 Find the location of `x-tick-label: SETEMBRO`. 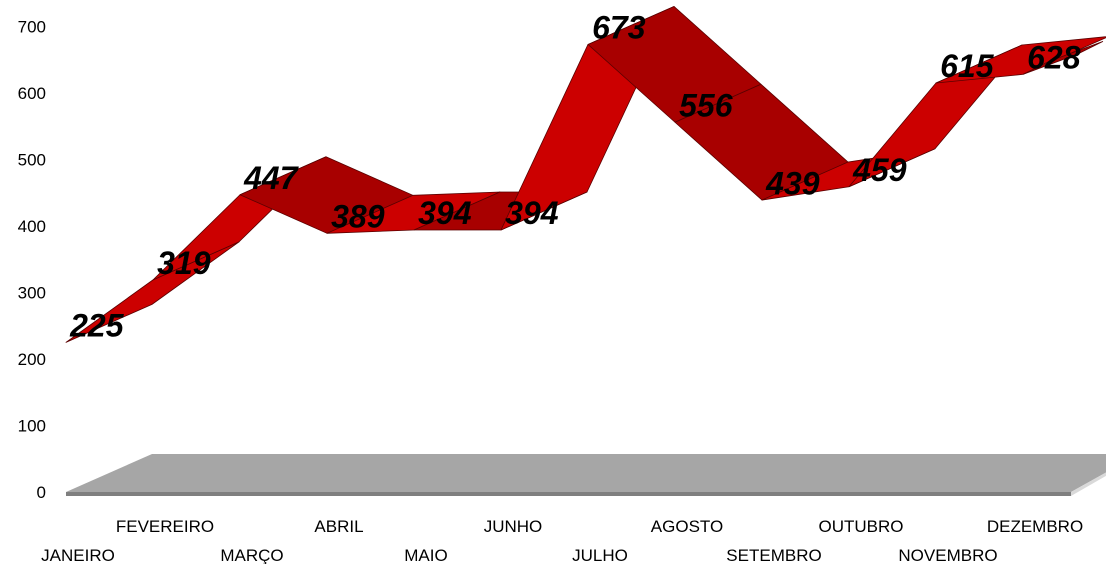

x-tick-label: SETEMBRO is located at coordinates (773, 555).